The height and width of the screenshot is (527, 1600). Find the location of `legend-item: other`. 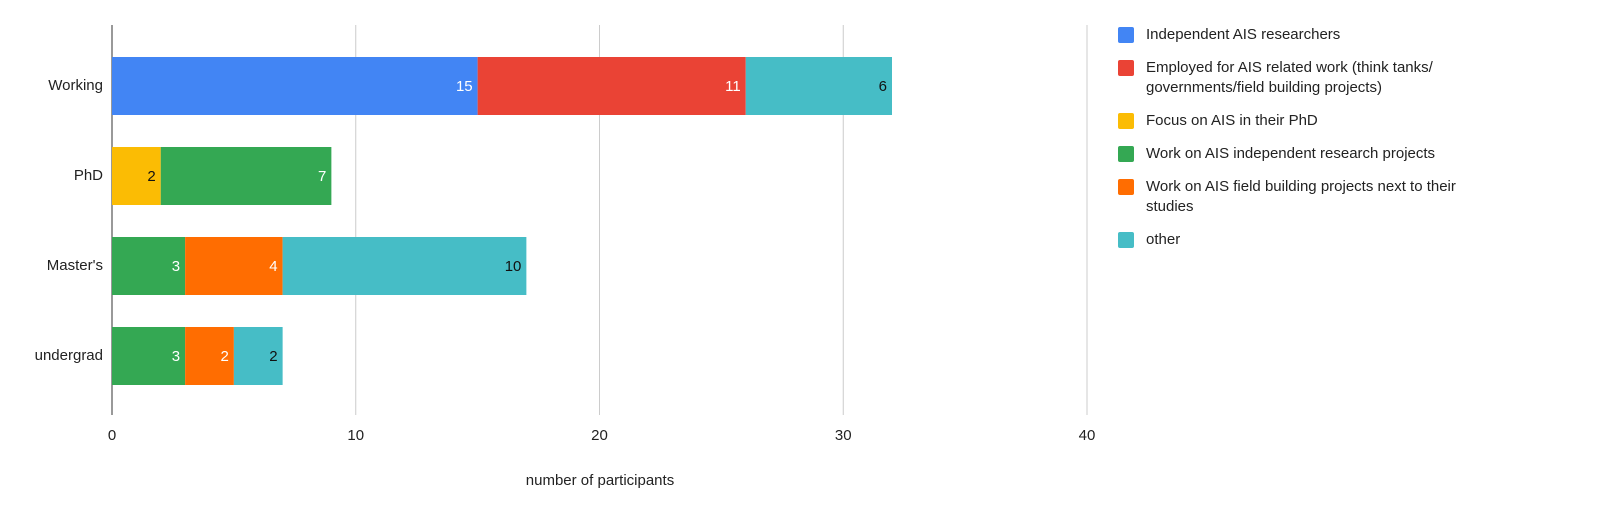

legend-item: other is located at coordinates (1308, 240).